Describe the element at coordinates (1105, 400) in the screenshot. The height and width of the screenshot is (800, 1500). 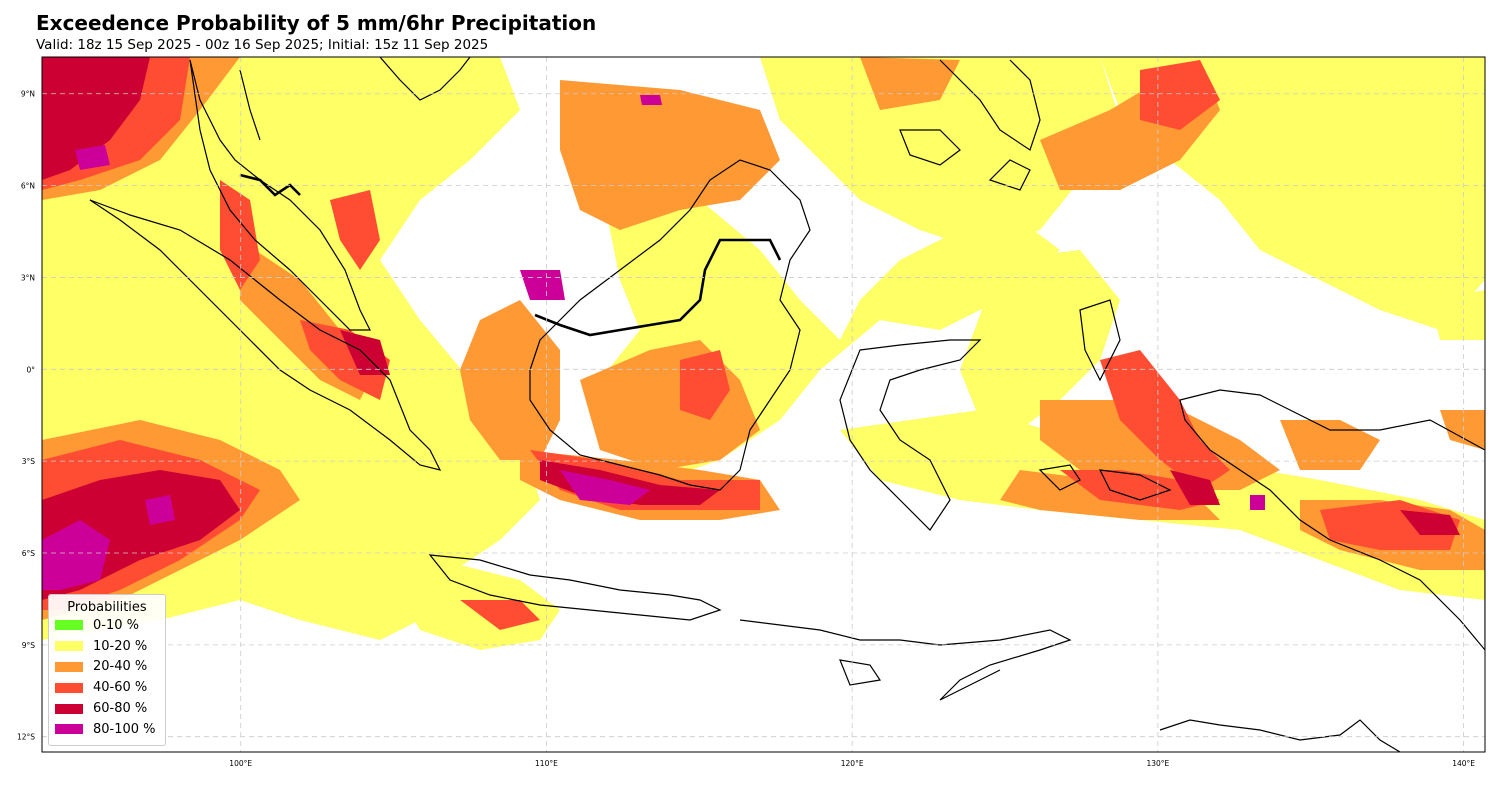
I see `maluku-coast` at that location.